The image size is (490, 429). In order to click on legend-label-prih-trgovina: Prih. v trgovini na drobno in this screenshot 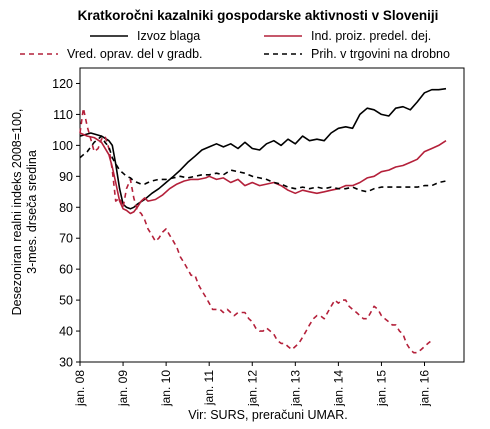, I will do `click(380, 54)`.